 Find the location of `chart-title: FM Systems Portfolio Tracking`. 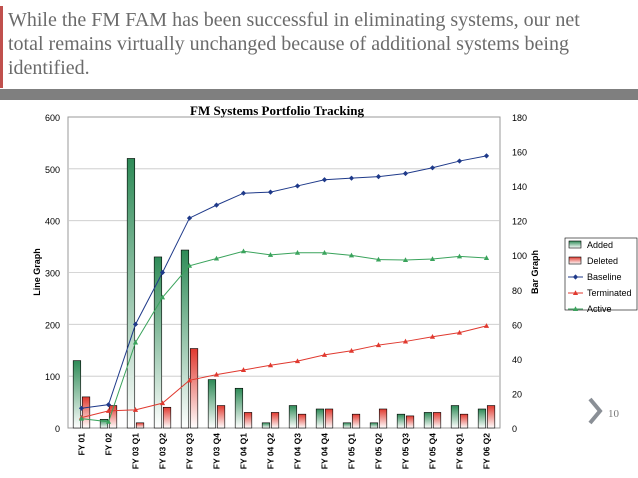

chart-title: FM Systems Portfolio Tracking is located at coordinates (277, 110).